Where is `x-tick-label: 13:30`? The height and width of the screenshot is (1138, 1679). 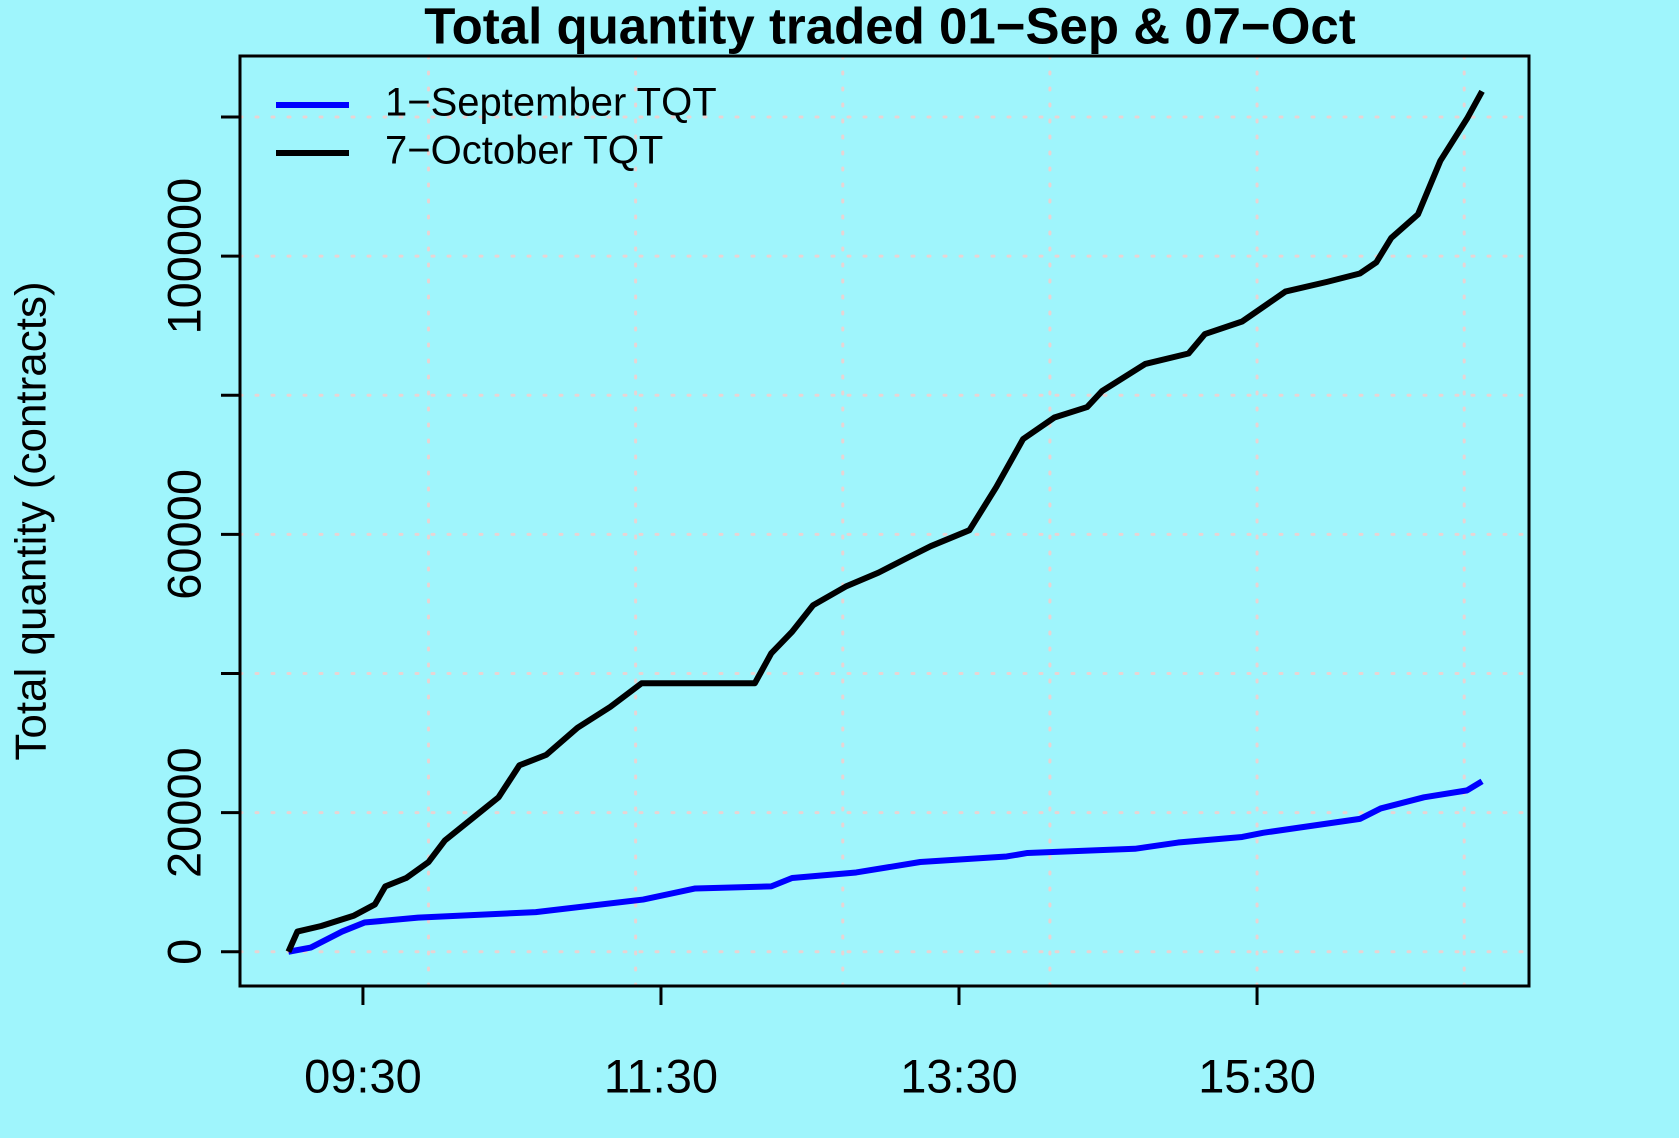 x-tick-label: 13:30 is located at coordinates (959, 1075).